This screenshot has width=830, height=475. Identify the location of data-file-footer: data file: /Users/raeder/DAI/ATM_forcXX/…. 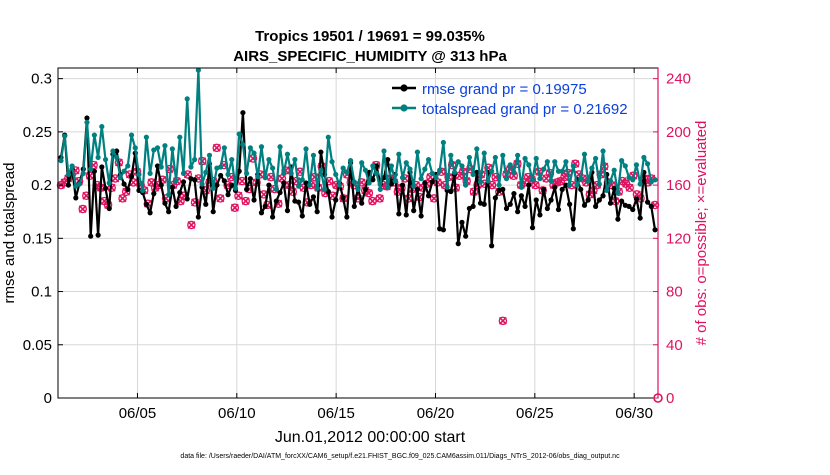
(400, 456).